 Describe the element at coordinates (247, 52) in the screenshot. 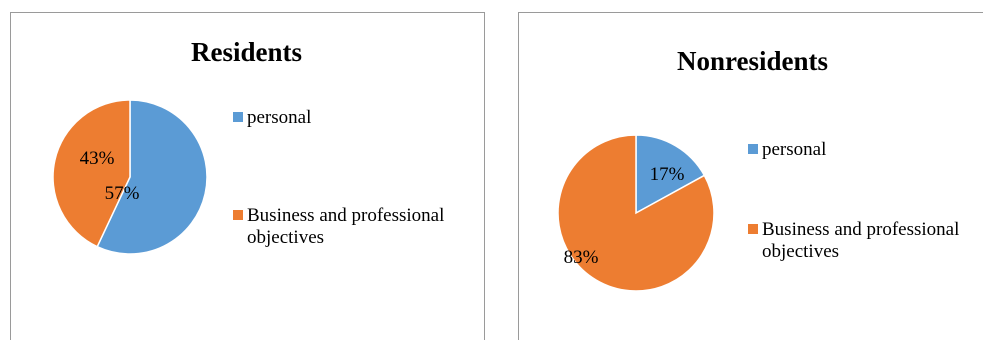

I see `chart-title: Residents` at that location.